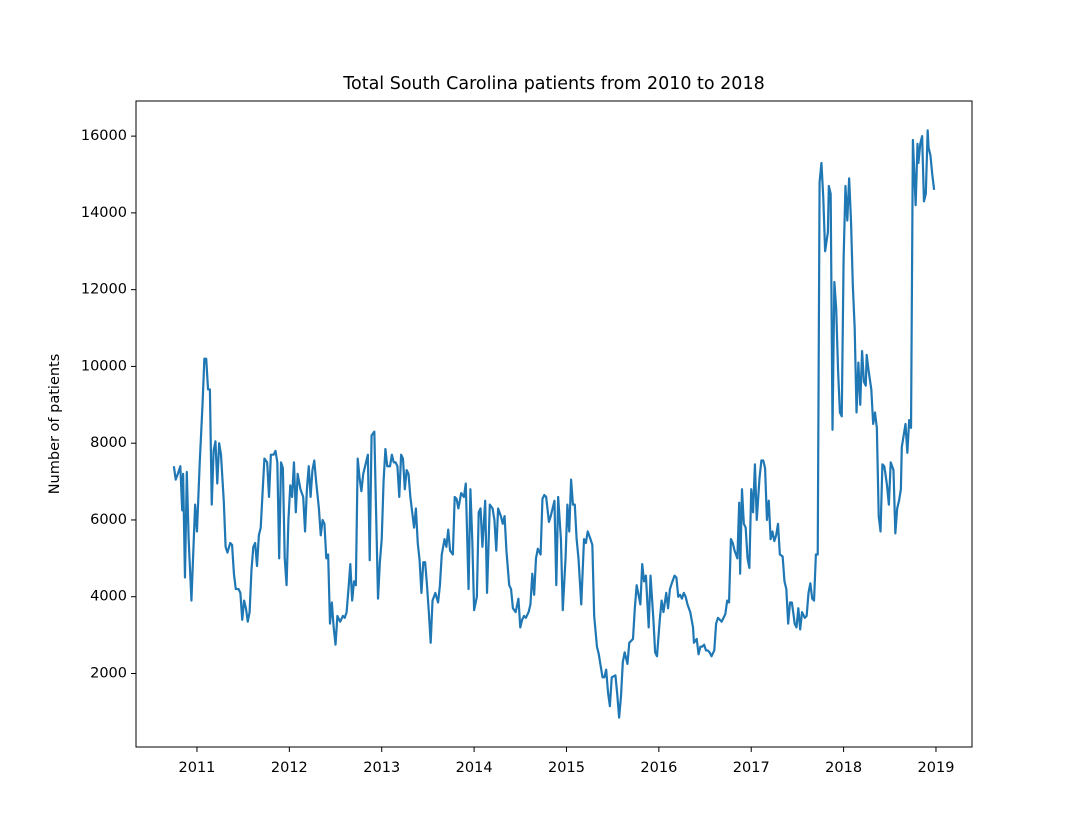 The image size is (1080, 840). I want to click on y-tick-label: 14000, so click(104, 213).